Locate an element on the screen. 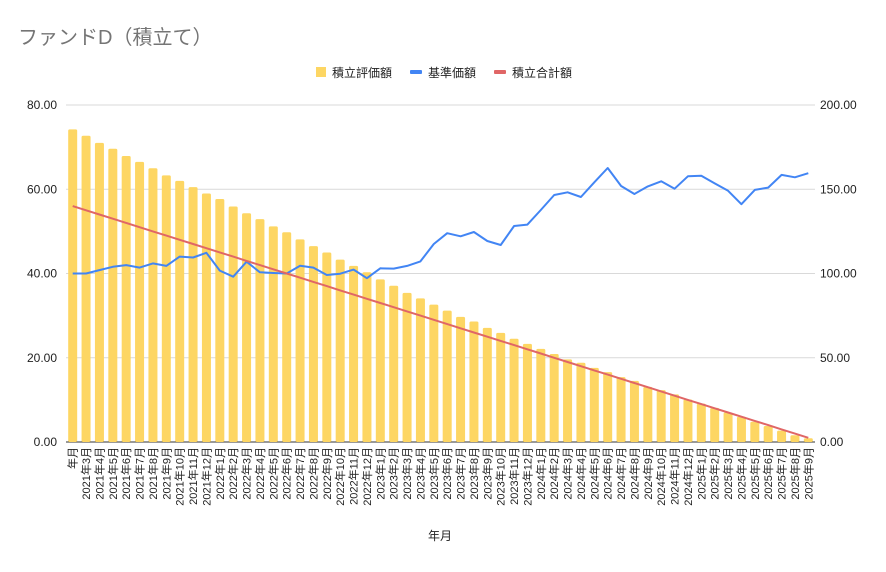 This screenshot has height=572, width=886. x-tick-label: 2023年8月 is located at coordinates (474, 473).